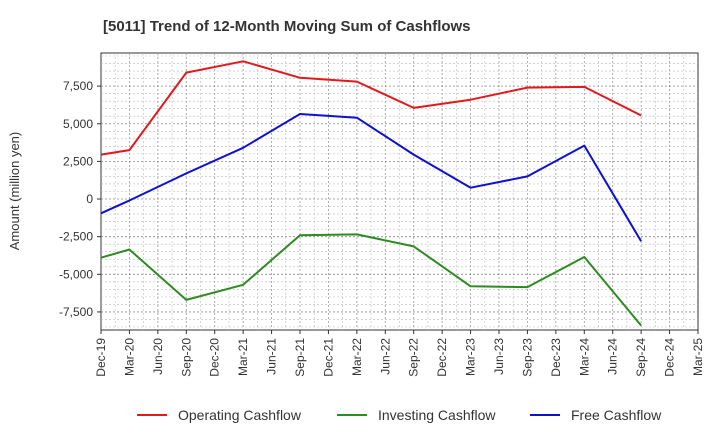 This screenshot has width=720, height=440. Describe the element at coordinates (129, 357) in the screenshot. I see `x-tick-label: Mar-20` at that location.